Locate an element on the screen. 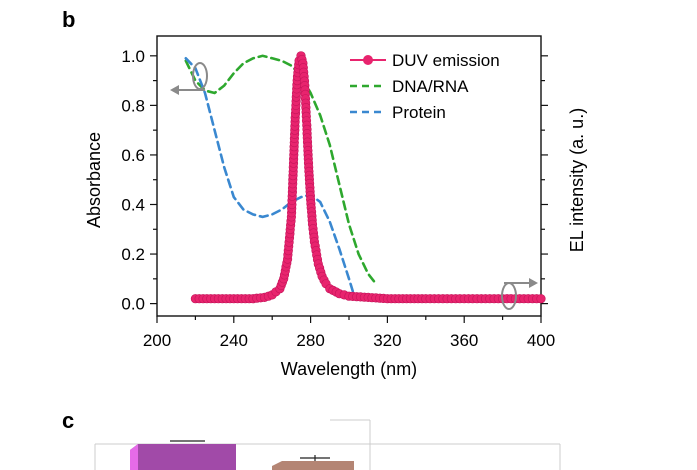  y-axis-label-right: EL intensity (a. u.) is located at coordinates (577, 180).